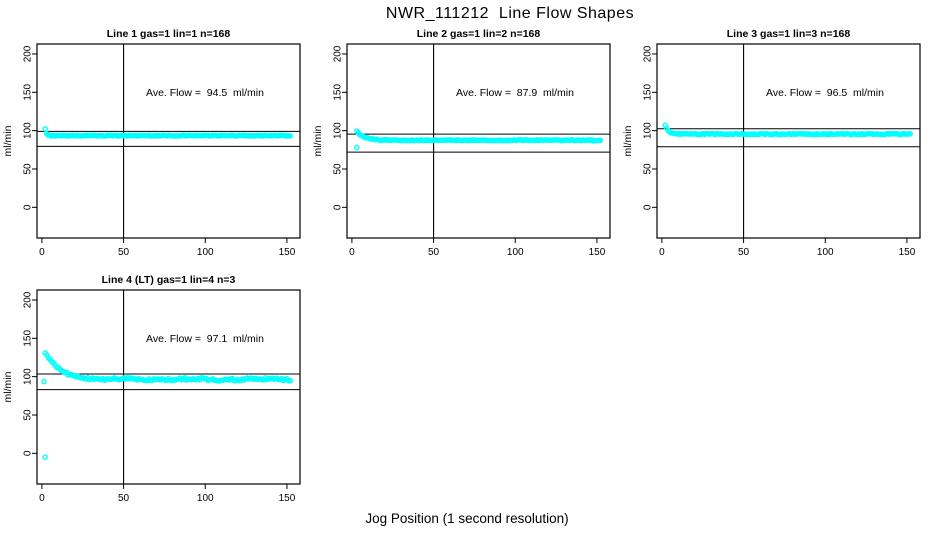 This screenshot has width=936, height=540. Describe the element at coordinates (205, 93) in the screenshot. I see `ave-flow-annotation: Ave. Flow = 94.5 ml/min` at that location.